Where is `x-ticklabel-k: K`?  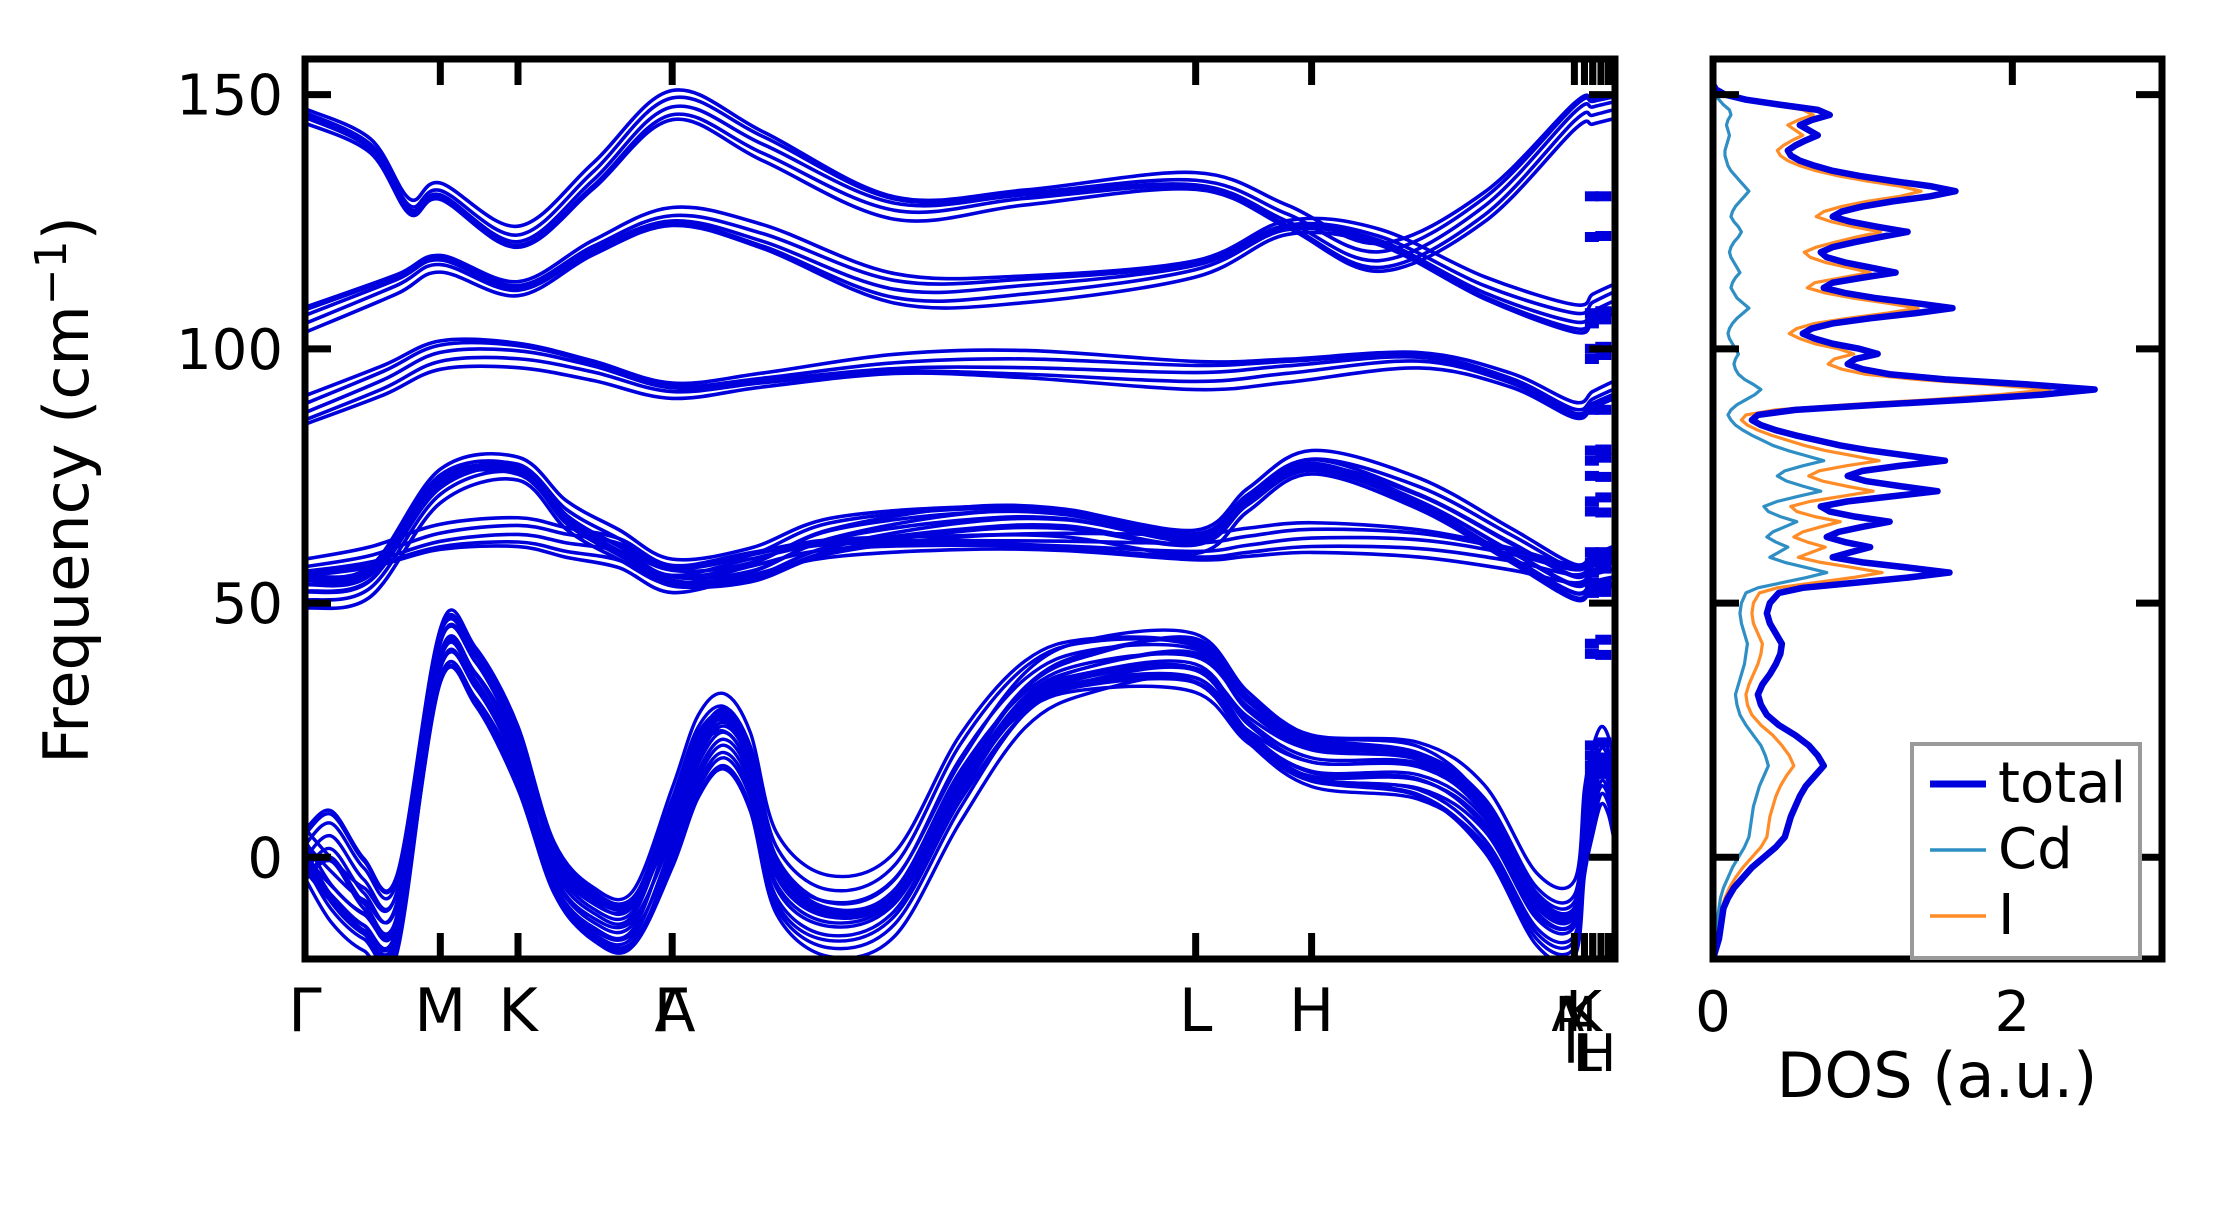
x-ticklabel-k: K is located at coordinates (518, 1011).